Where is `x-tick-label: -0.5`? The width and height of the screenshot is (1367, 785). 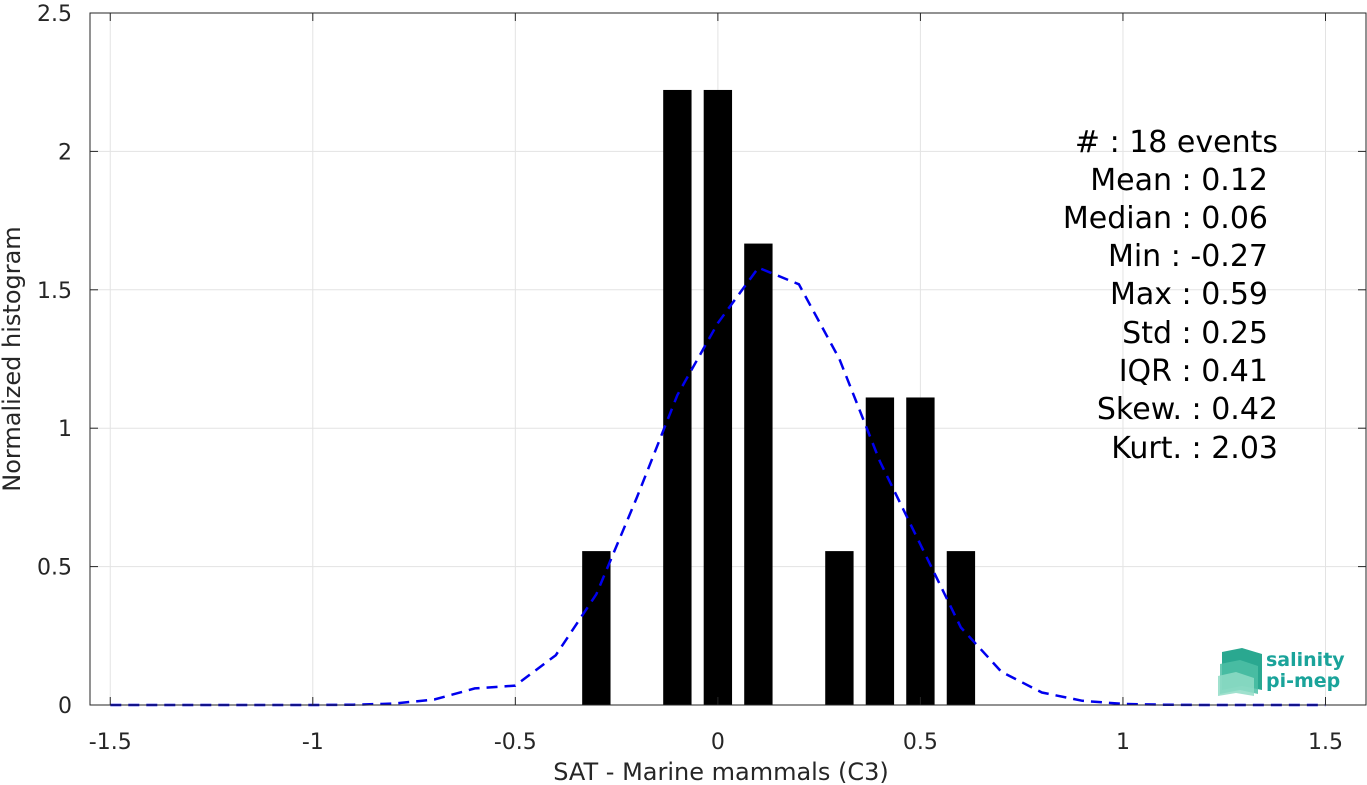
x-tick-label: -0.5 is located at coordinates (515, 742).